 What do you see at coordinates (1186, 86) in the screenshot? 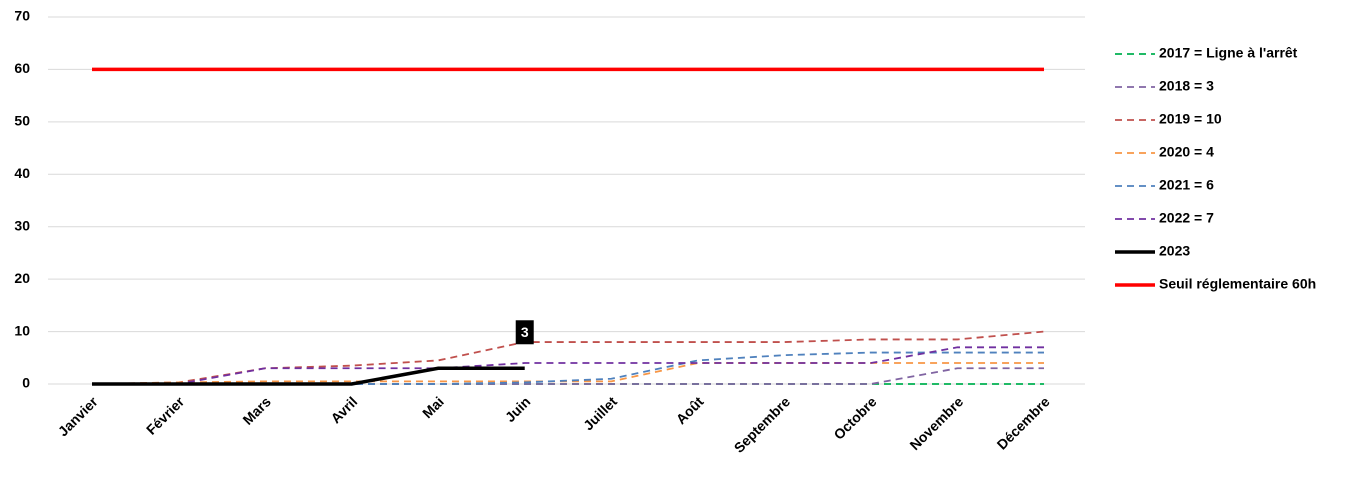
I see `legend-label: 2018 = 3` at bounding box center [1186, 86].